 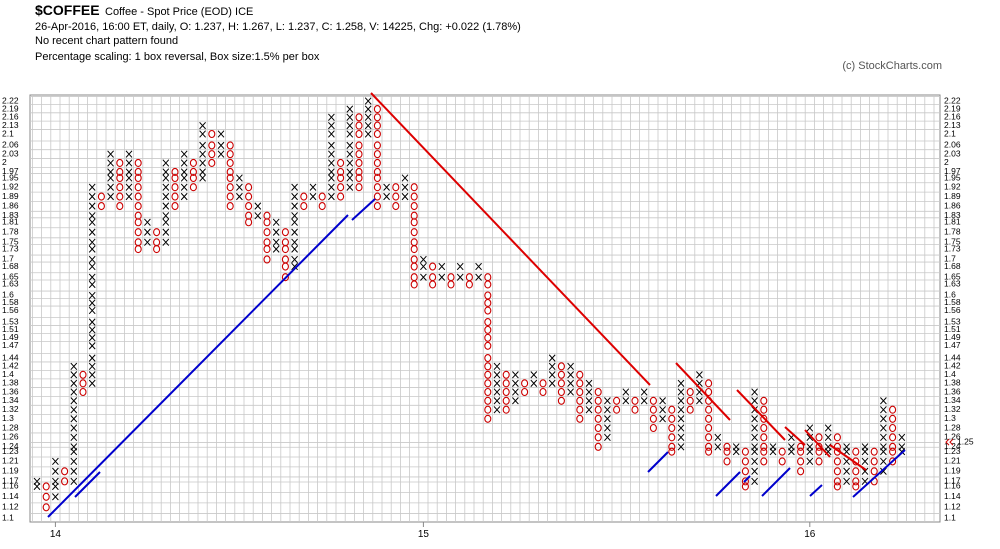 I want to click on y-tick-label: 1.26, so click(x=10, y=437).